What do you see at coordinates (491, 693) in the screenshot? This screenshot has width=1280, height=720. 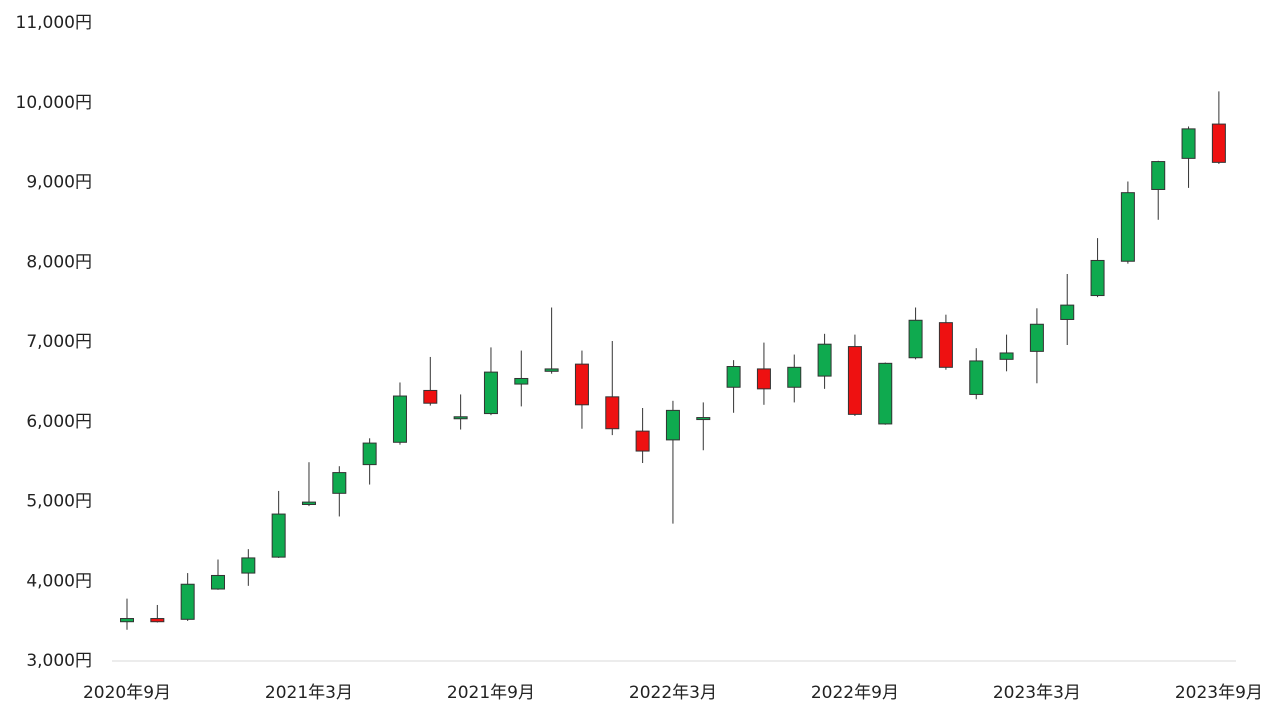 I see `x-tick-label: 2021年9月` at bounding box center [491, 693].